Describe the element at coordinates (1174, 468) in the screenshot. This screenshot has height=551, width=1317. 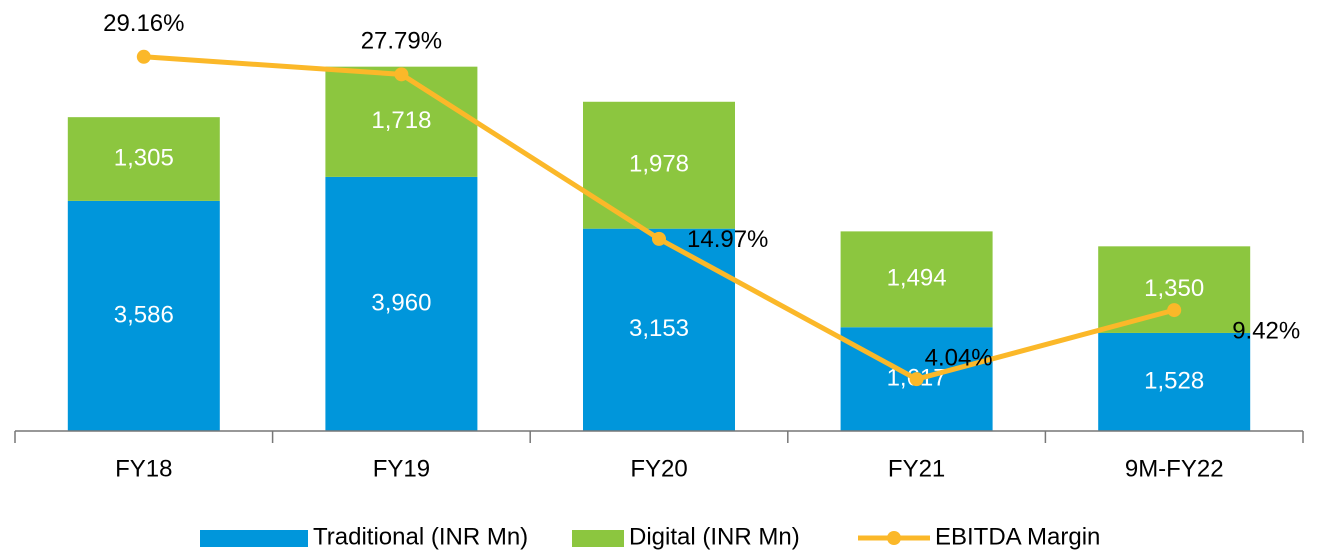
I see `x-tick-label: 9M-FY22` at that location.